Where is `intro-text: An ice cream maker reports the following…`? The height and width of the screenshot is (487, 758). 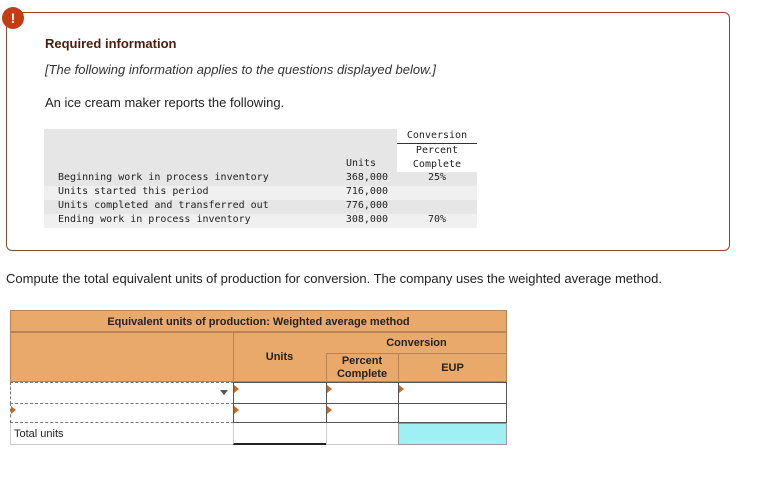
intro-text: An ice cream maker reports the following… is located at coordinates (165, 102).